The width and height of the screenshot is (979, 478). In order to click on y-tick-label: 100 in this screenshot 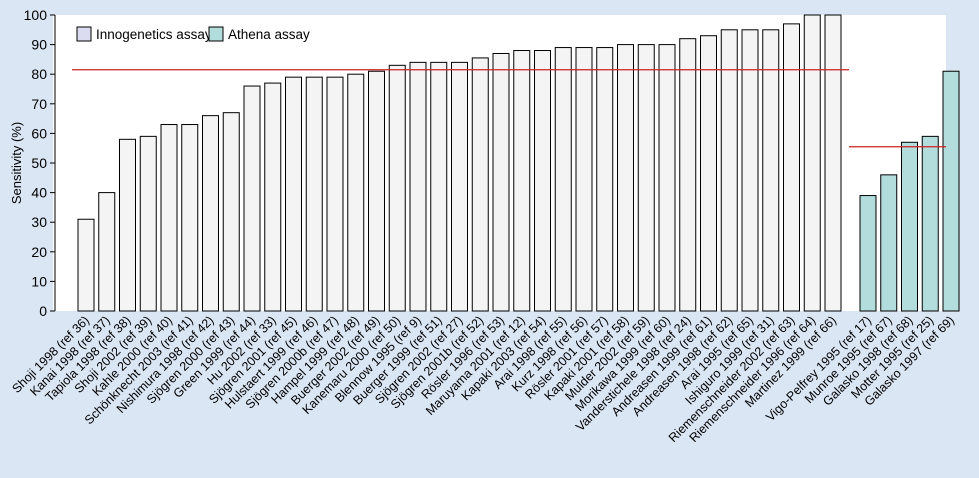, I will do `click(36, 15)`.